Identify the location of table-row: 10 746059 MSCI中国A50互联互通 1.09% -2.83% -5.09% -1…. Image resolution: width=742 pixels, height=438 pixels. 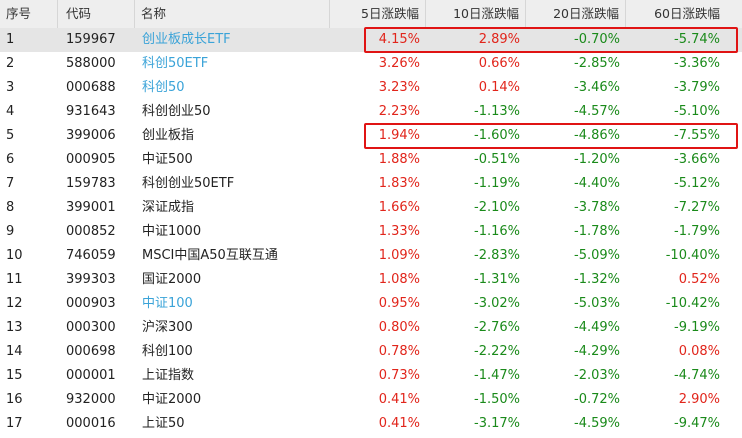
(371, 256).